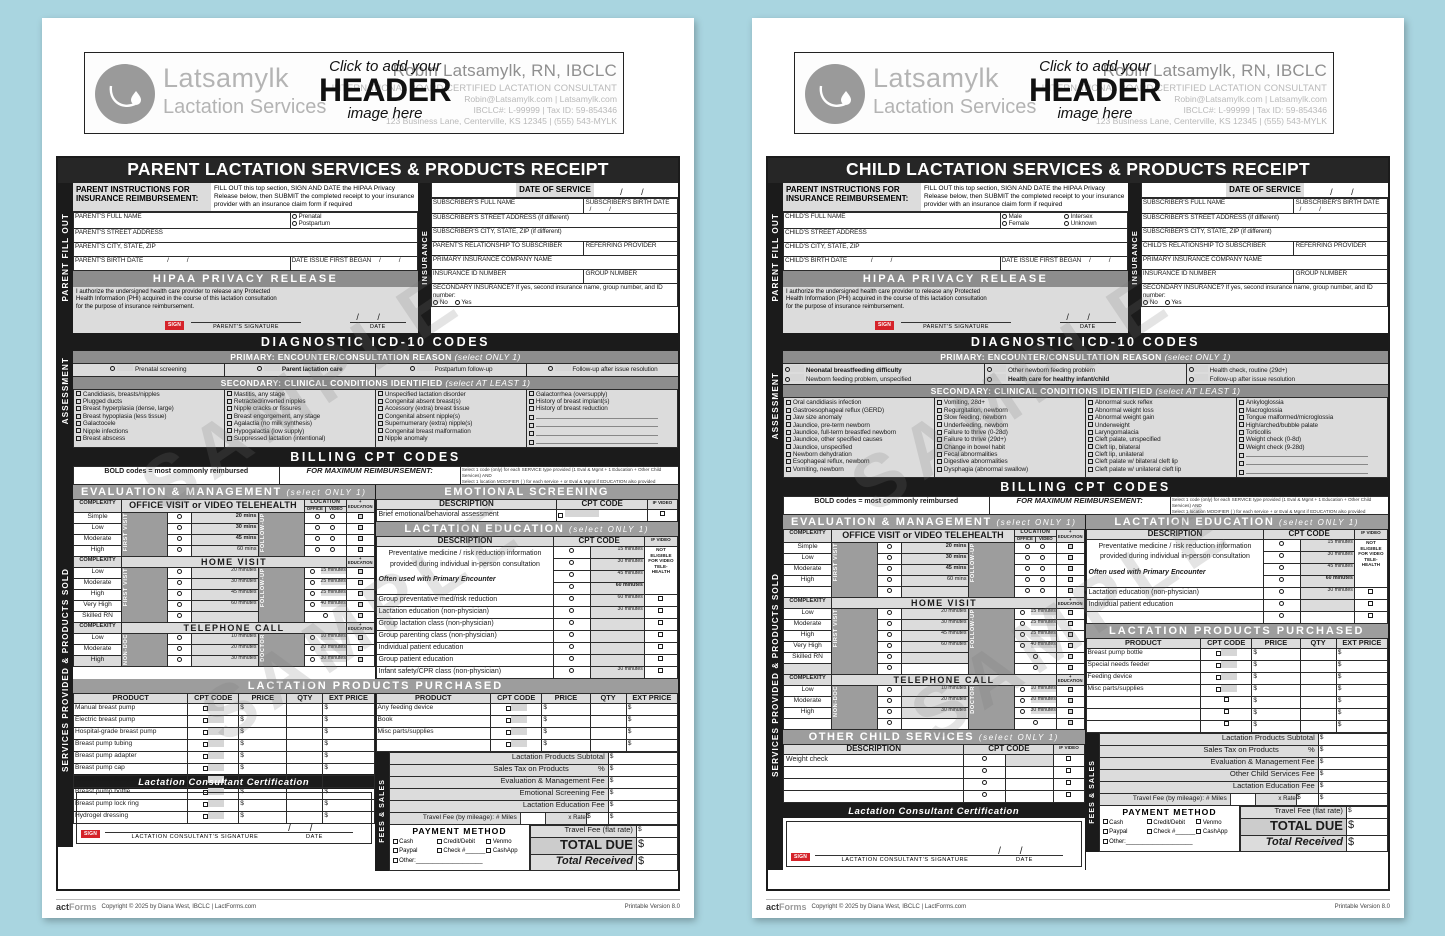 This screenshot has width=1445, height=936. I want to click on checkbox-payment-check, so click(1149, 832).